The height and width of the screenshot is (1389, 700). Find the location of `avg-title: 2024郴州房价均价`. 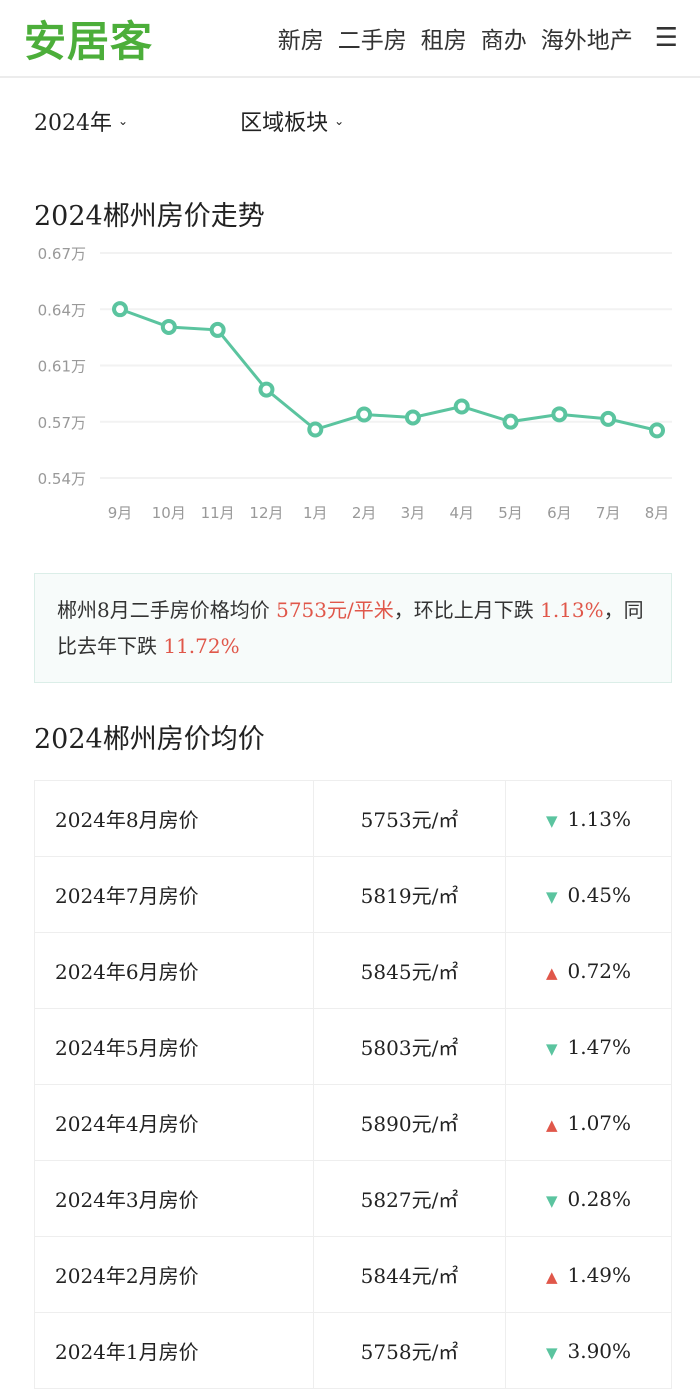

avg-title: 2024郴州房价均价 is located at coordinates (149, 739).